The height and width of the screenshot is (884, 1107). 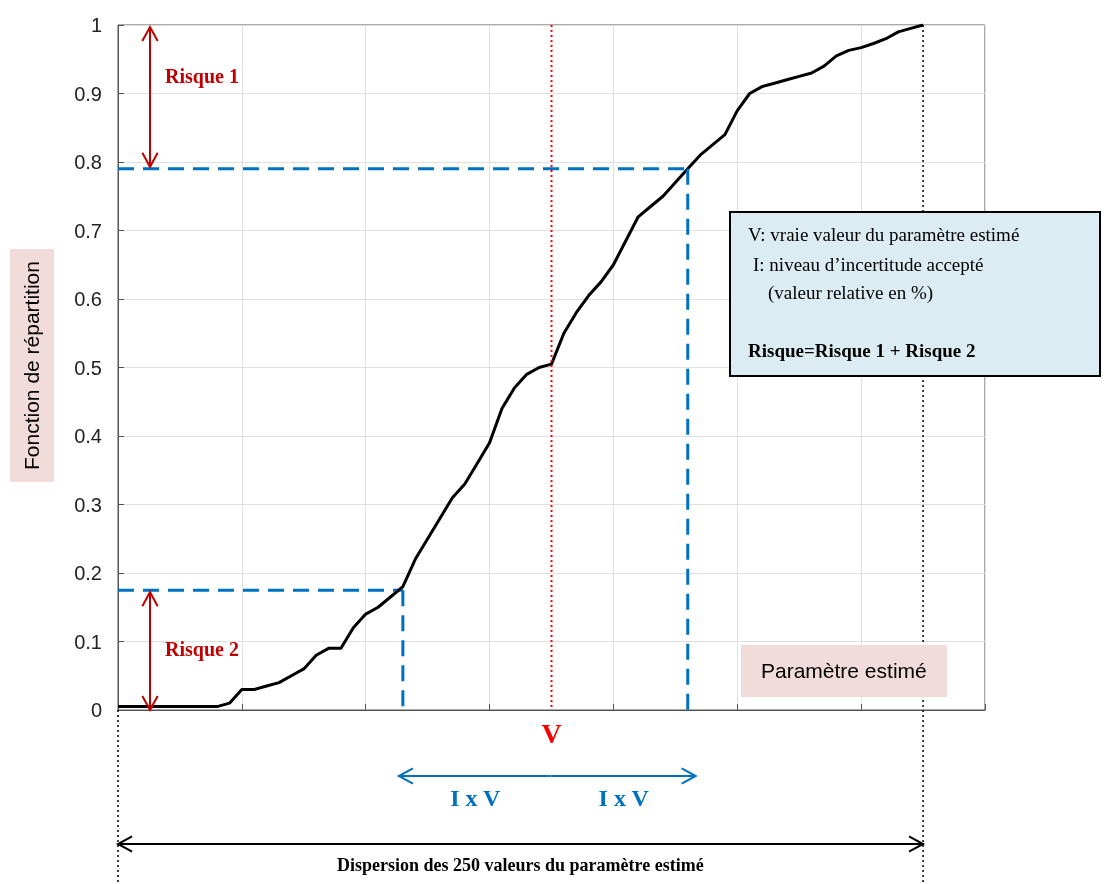 I want to click on y-tick-label: 0.1, so click(x=88, y=641).